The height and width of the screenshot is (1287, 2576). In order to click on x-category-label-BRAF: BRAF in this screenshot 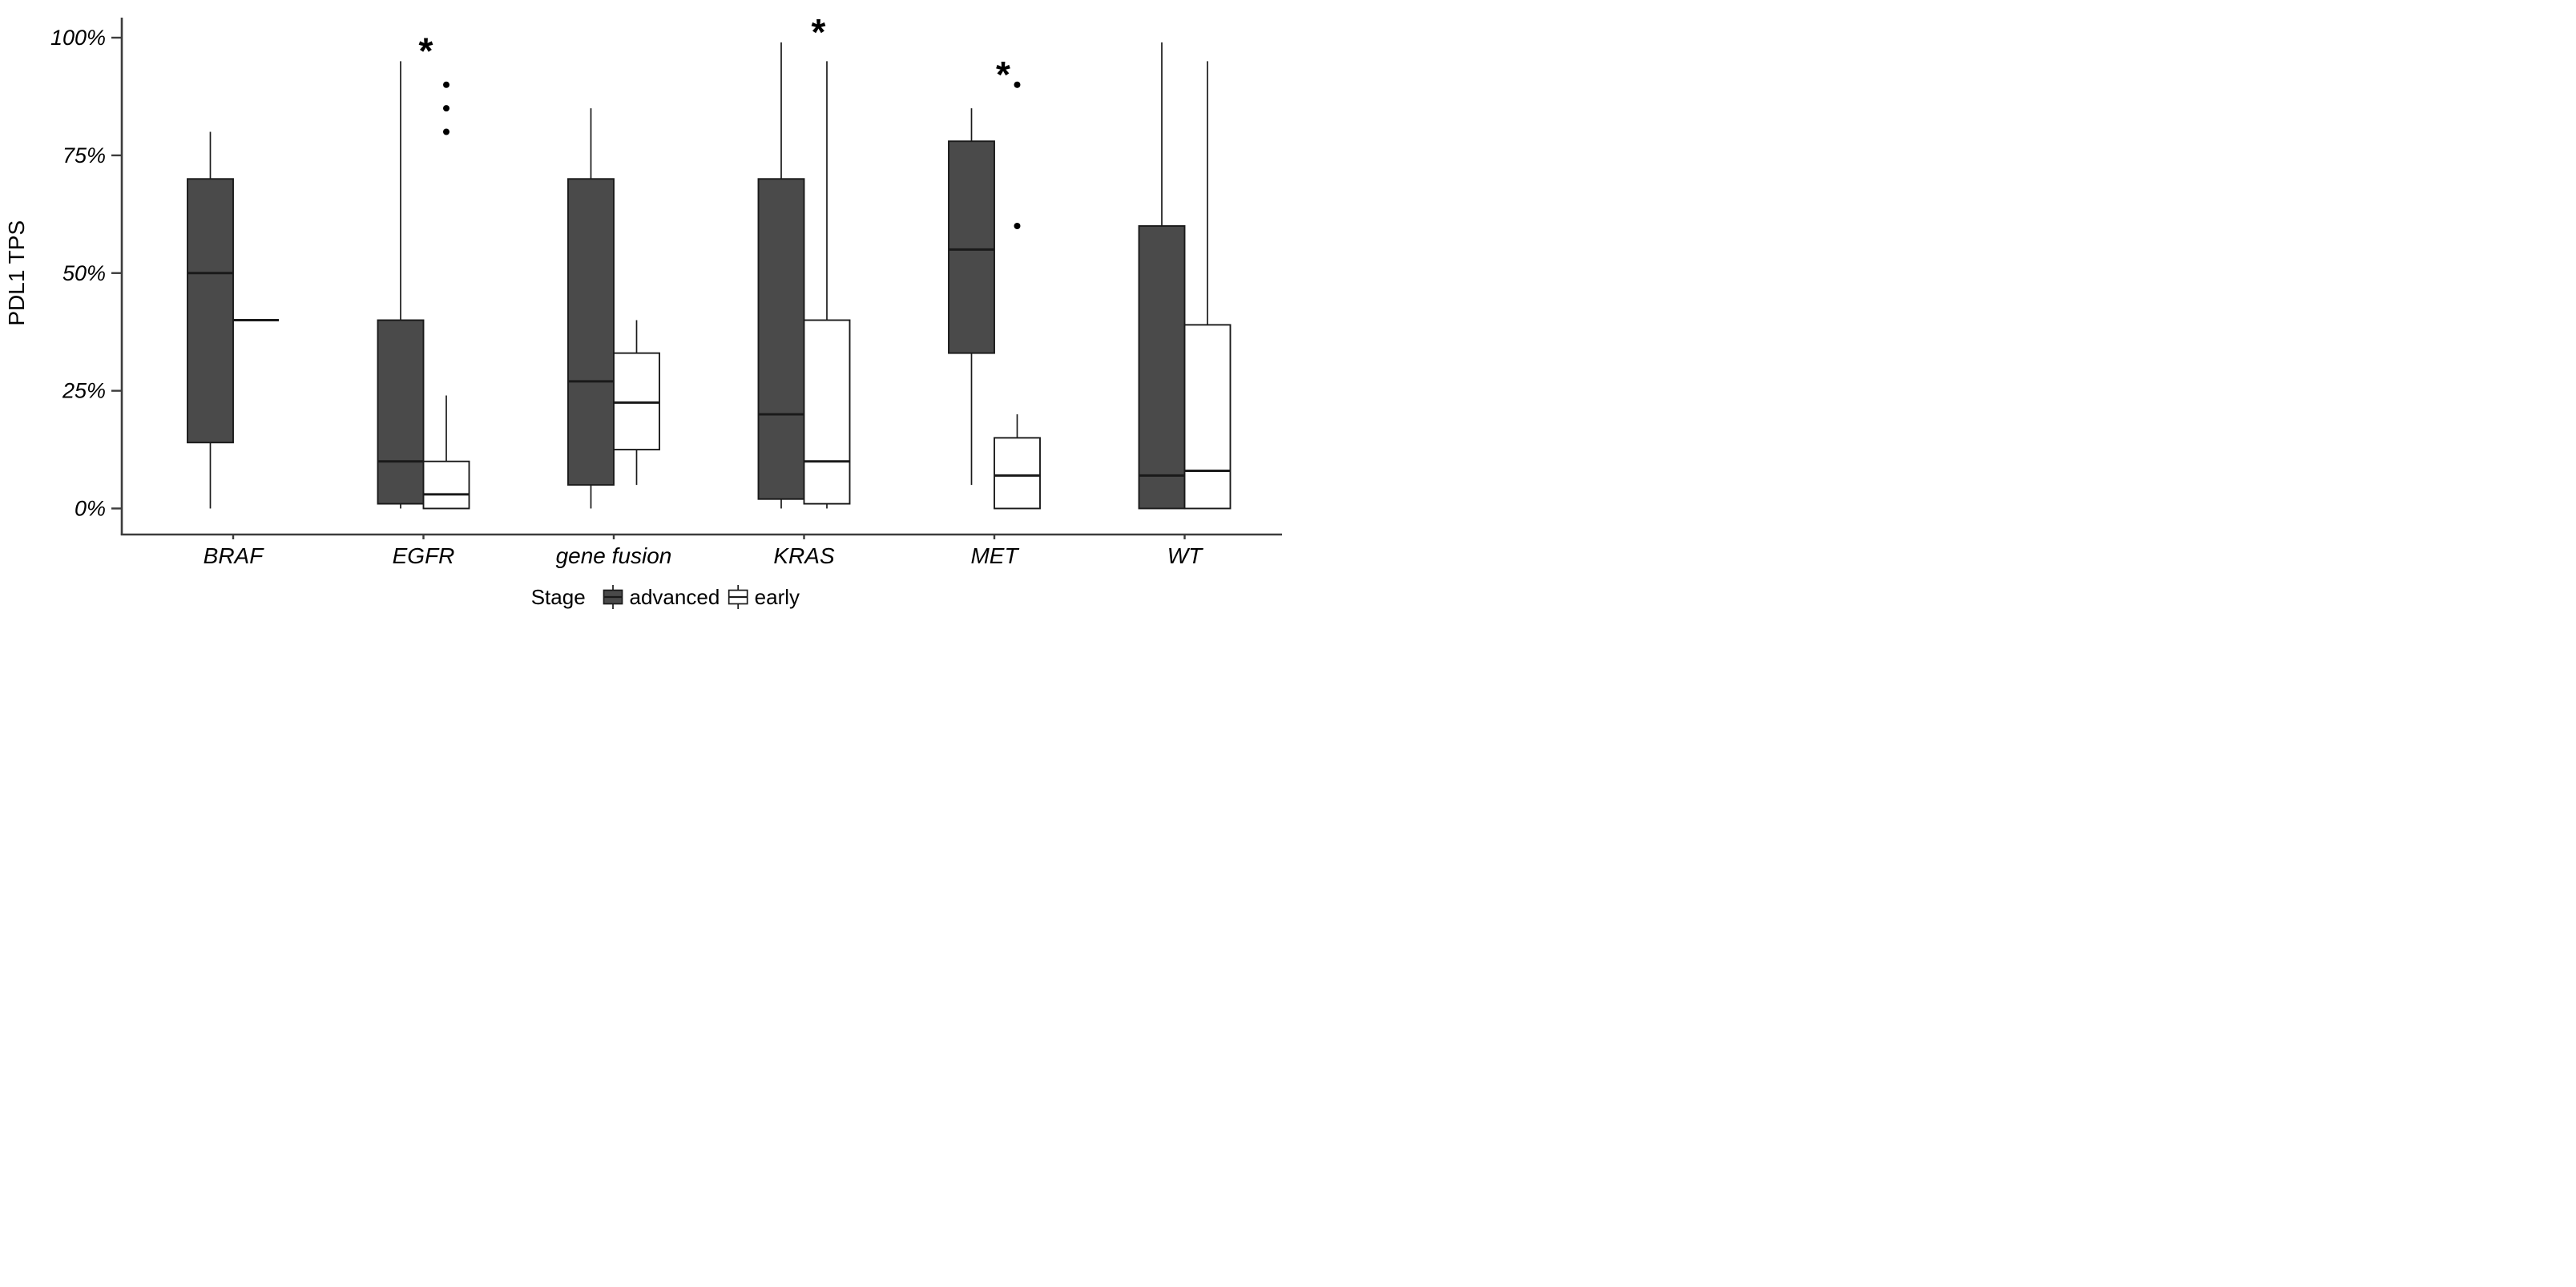, I will do `click(234, 555)`.